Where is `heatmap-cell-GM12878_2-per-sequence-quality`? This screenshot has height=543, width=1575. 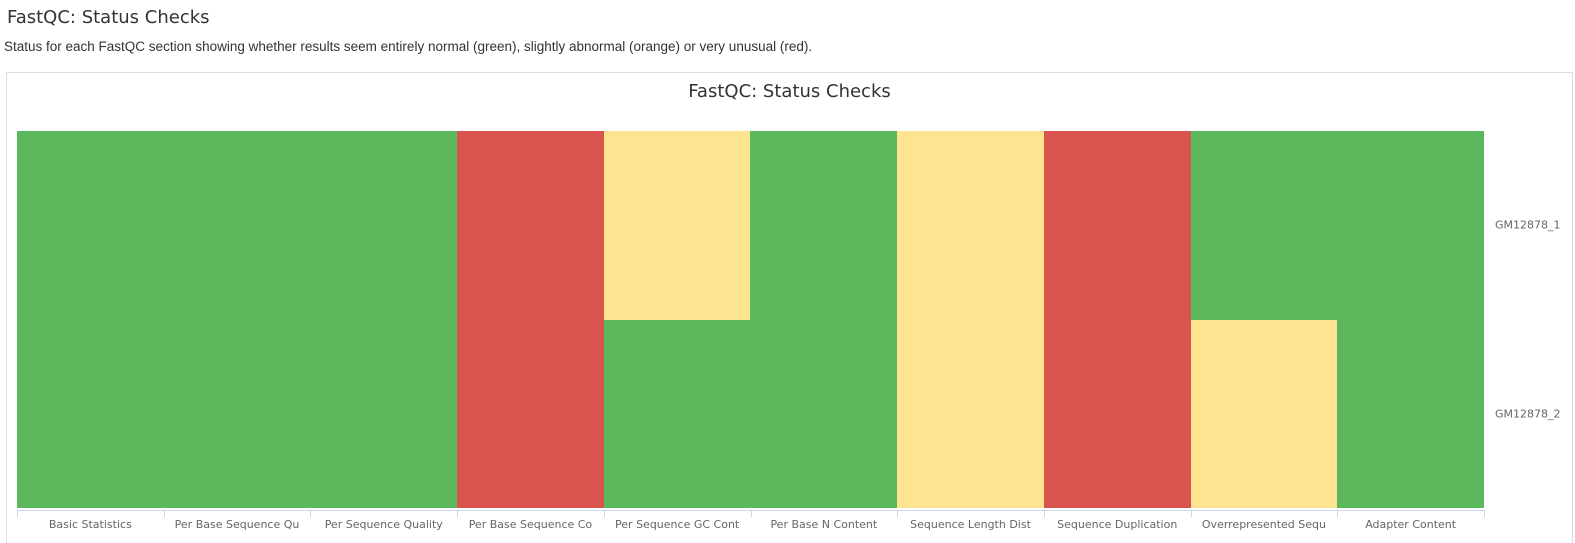
heatmap-cell-GM12878_2-per-sequence-quality is located at coordinates (384, 413).